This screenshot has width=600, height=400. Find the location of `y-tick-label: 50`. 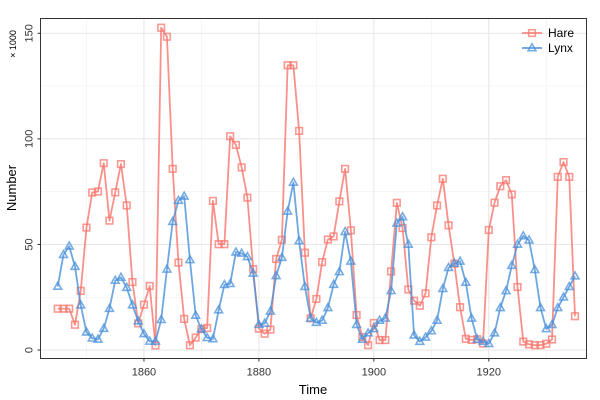

y-tick-label: 50 is located at coordinates (30, 244).